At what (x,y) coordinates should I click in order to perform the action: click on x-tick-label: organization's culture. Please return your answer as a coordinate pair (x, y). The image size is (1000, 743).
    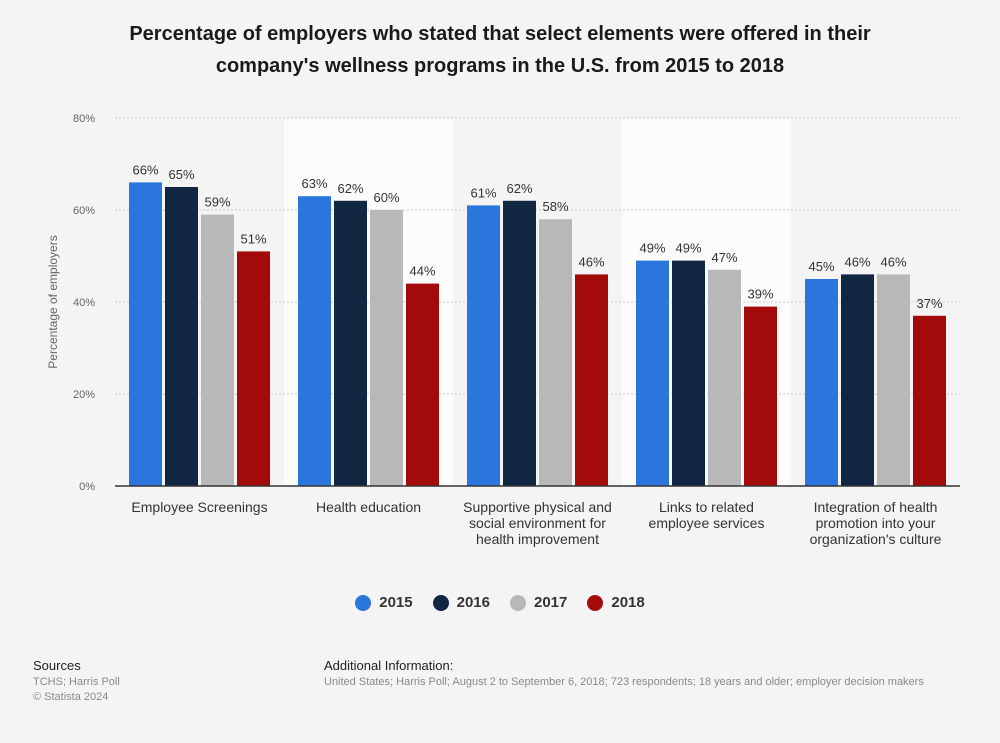
    Looking at the image, I should click on (876, 539).